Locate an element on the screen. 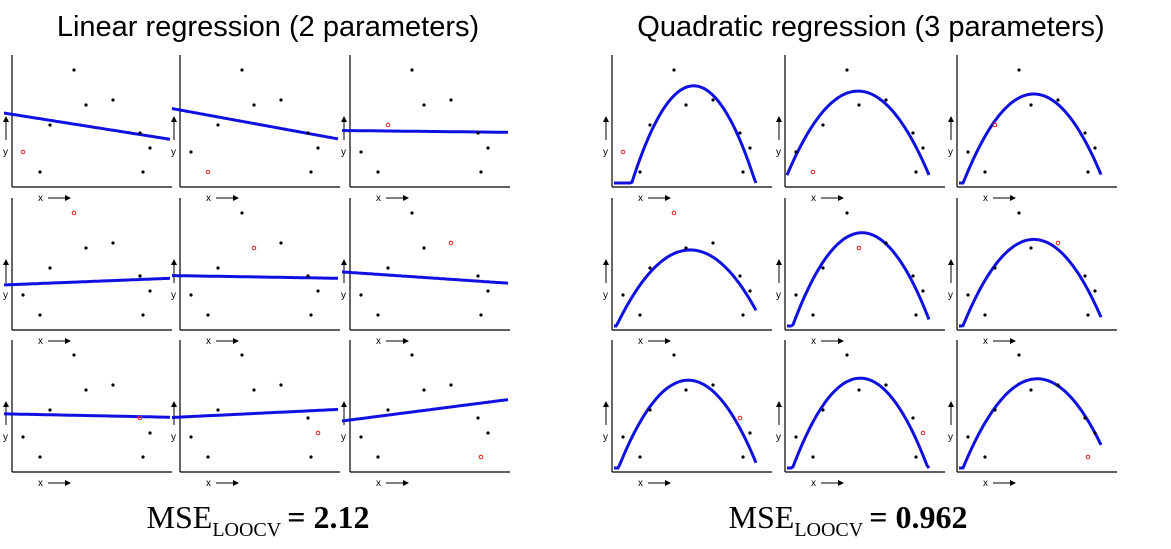 The height and width of the screenshot is (549, 1171). mse-subscript: LOOCV is located at coordinates (246, 530).